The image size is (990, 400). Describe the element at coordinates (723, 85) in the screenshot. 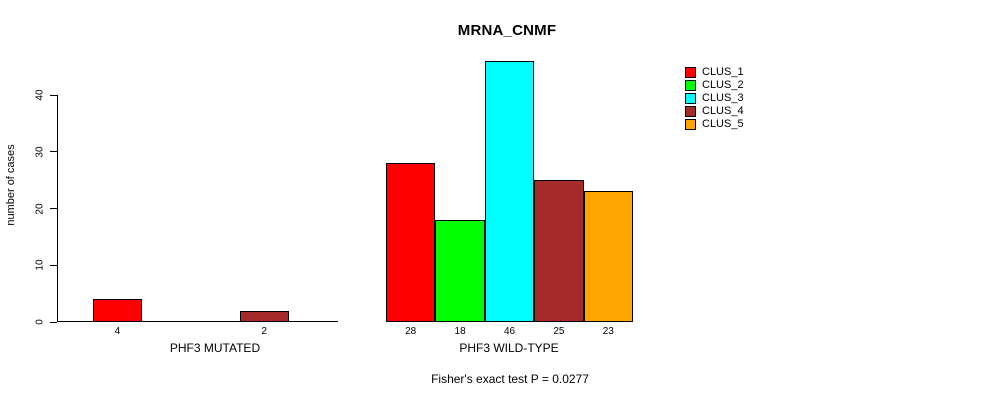

I see `legend-label: CLUS_2` at that location.